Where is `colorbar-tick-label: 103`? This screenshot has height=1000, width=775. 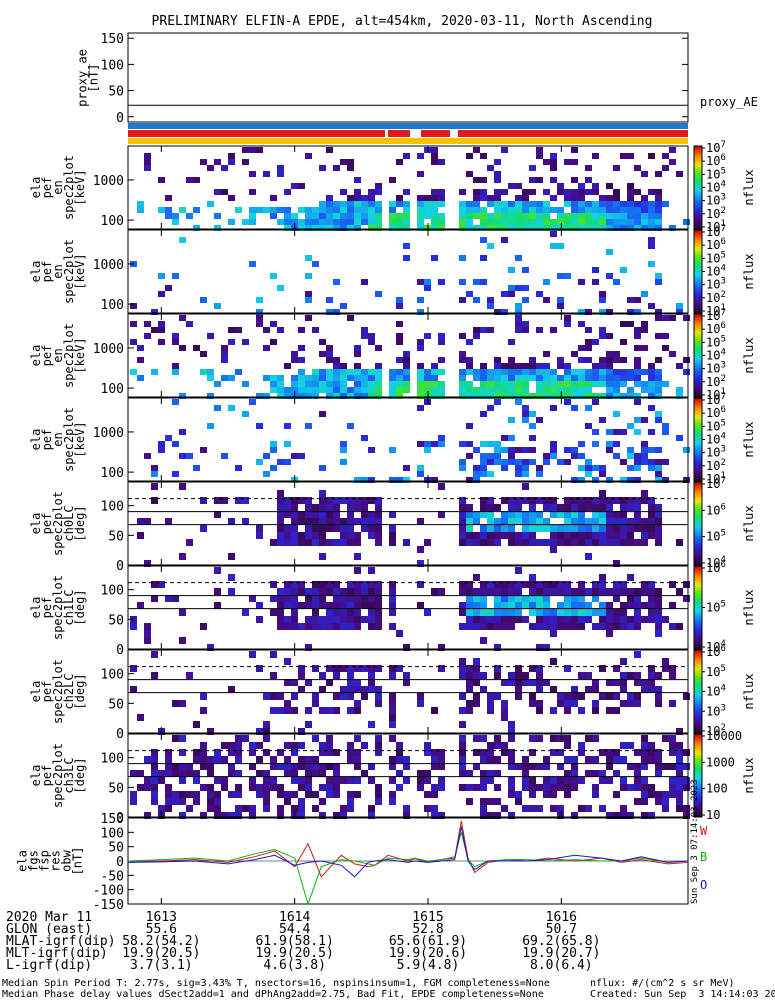
colorbar-tick-label: 103 is located at coordinates (716, 710).